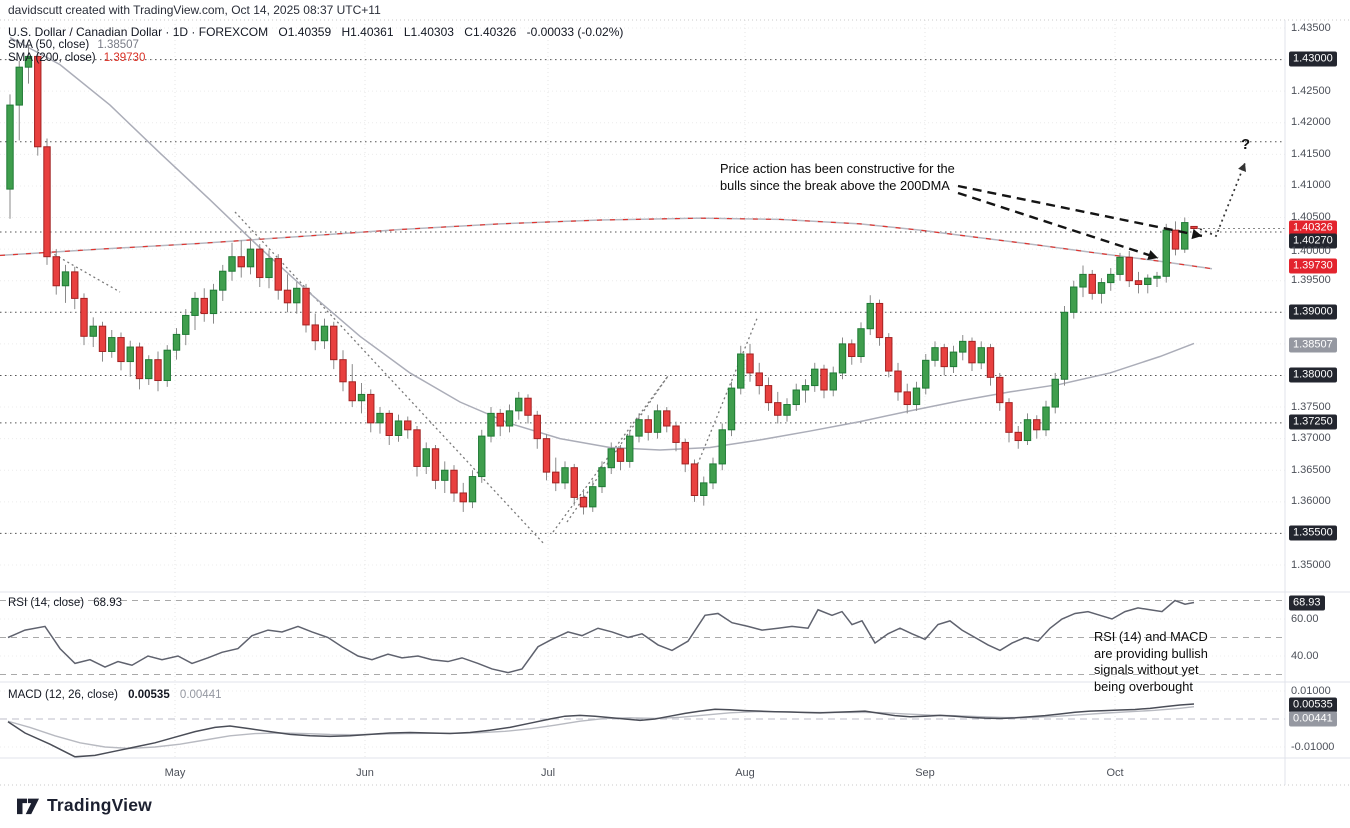  What do you see at coordinates (1311, 691) in the screenshot?
I see `macd-axis-label: 0.01000` at bounding box center [1311, 691].